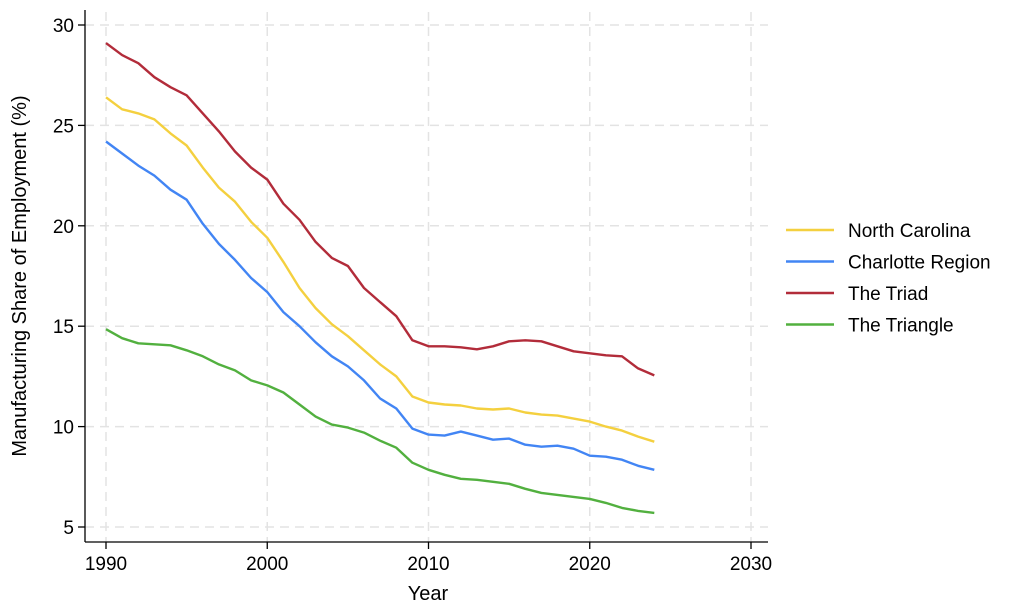 This screenshot has width=1024, height=607. What do you see at coordinates (590, 564) in the screenshot?
I see `x-tick-label: 2020` at bounding box center [590, 564].